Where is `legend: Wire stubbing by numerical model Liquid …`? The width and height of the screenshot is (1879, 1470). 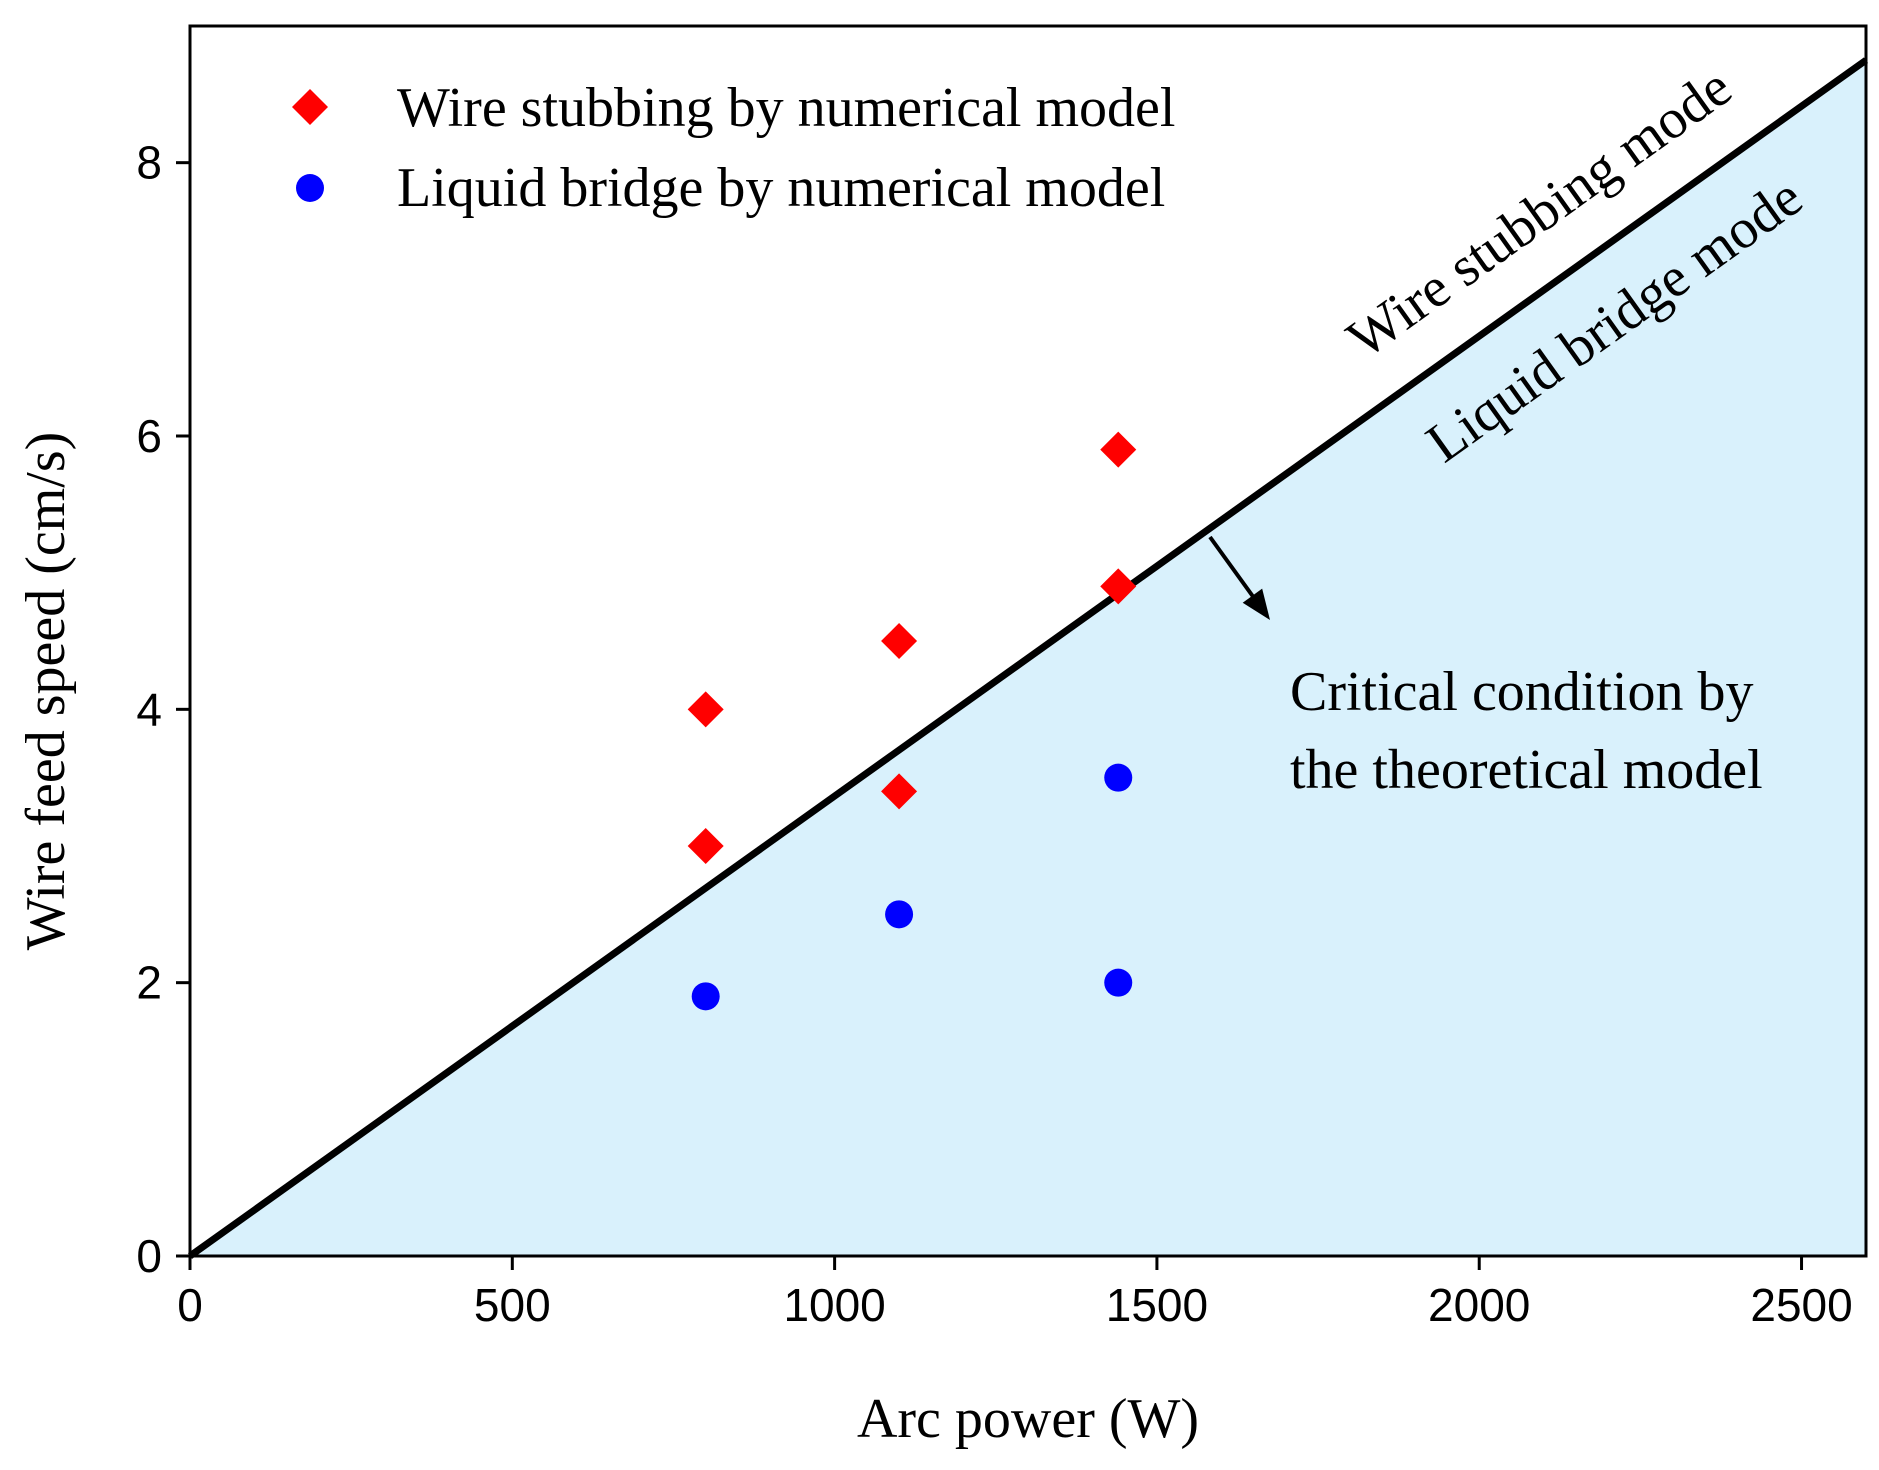 legend: Wire stubbing by numerical model Liquid … is located at coordinates (733, 148).